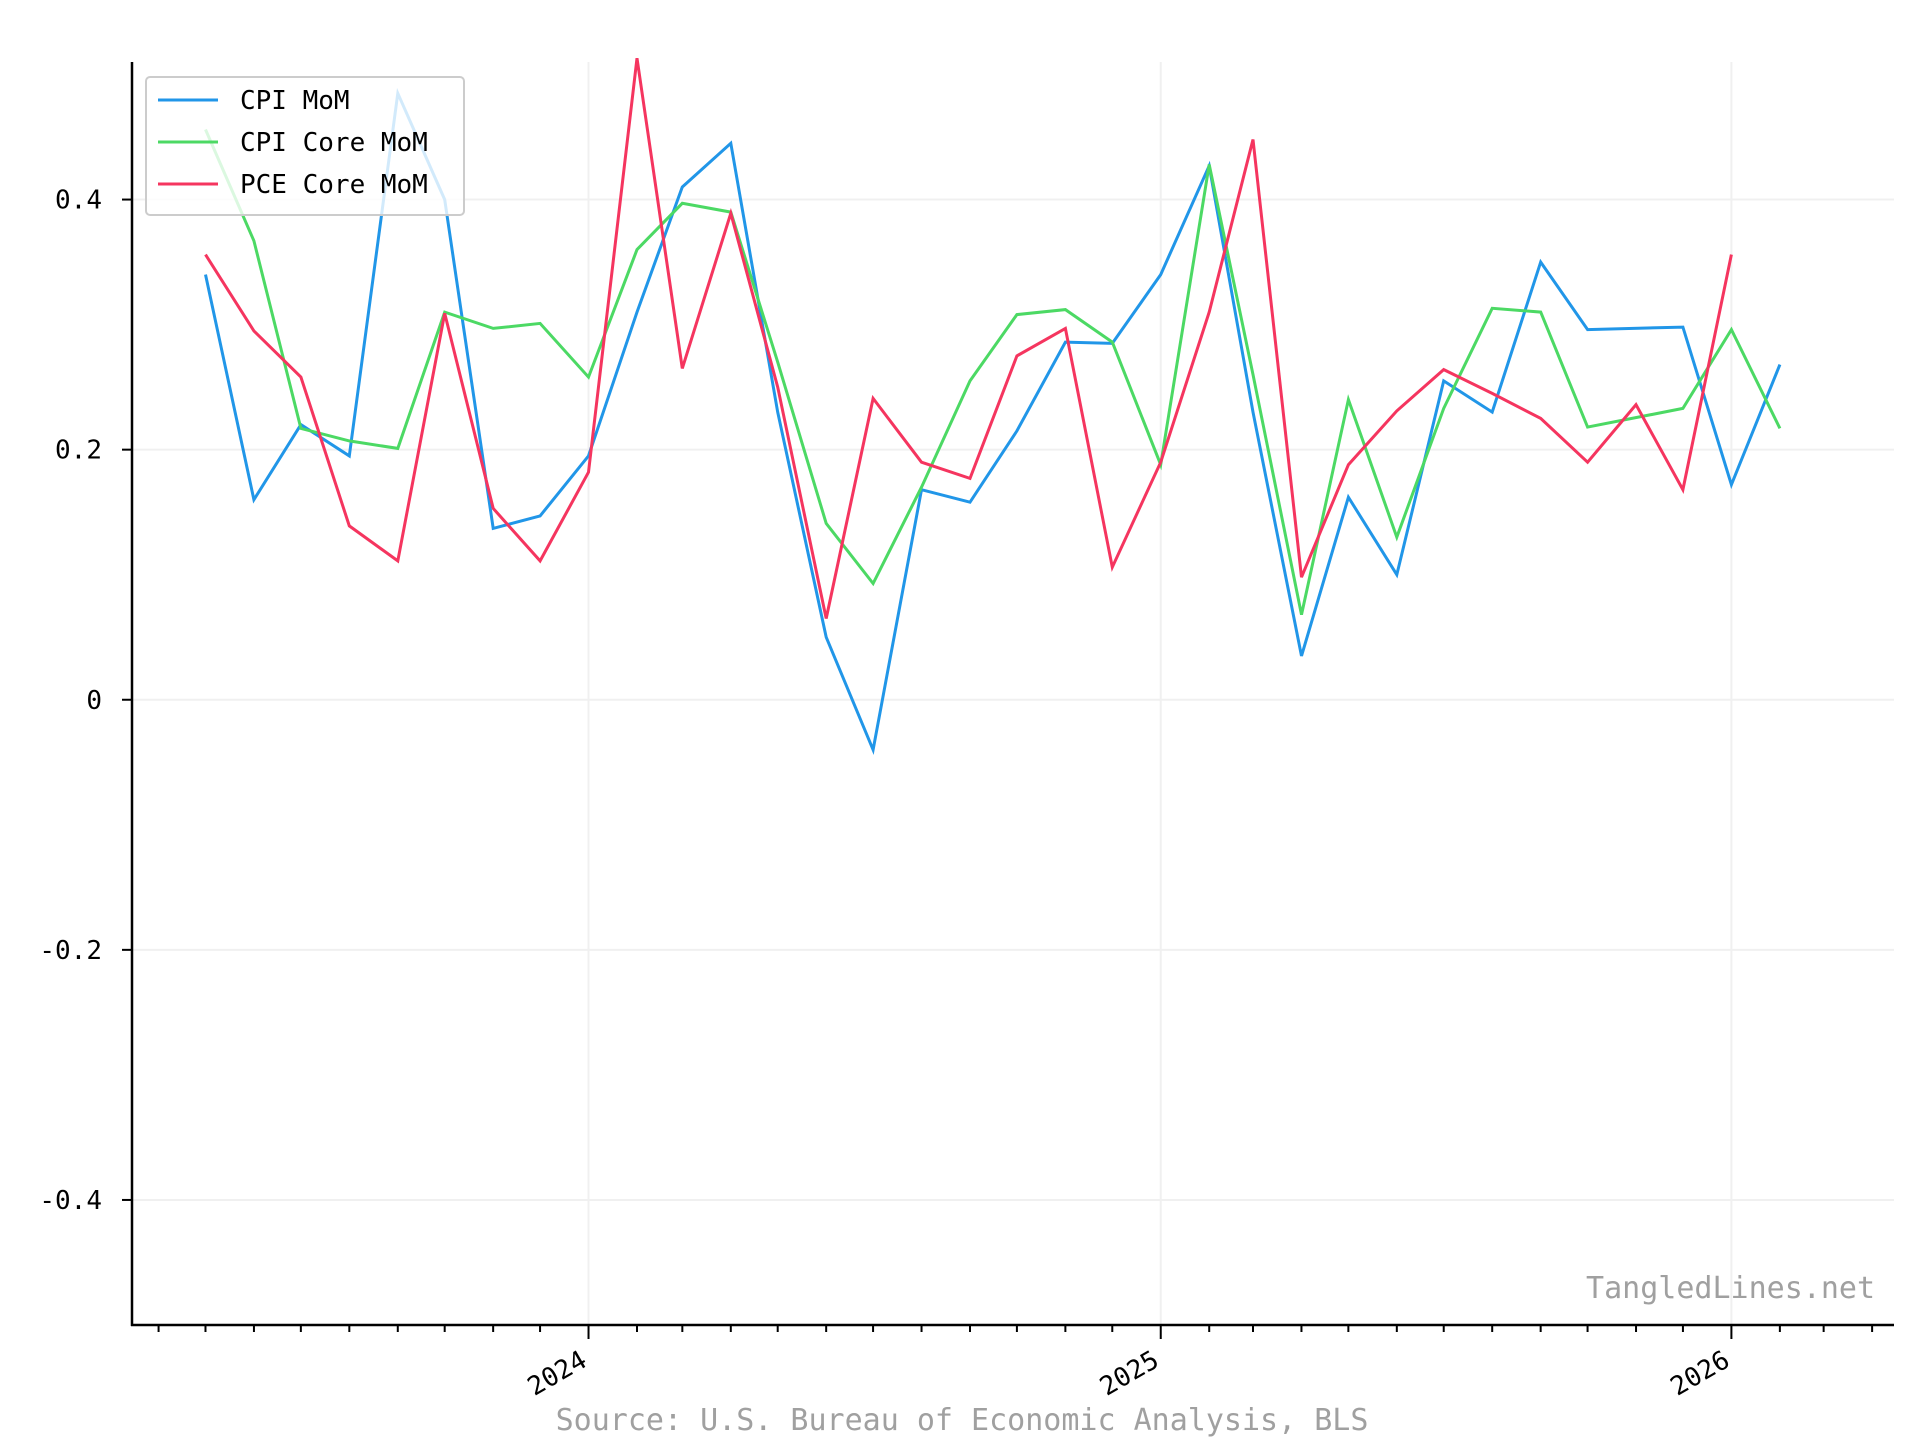 The height and width of the screenshot is (1440, 1920). Describe the element at coordinates (334, 143) in the screenshot. I see `legend-label: CPI Core MoM` at that location.